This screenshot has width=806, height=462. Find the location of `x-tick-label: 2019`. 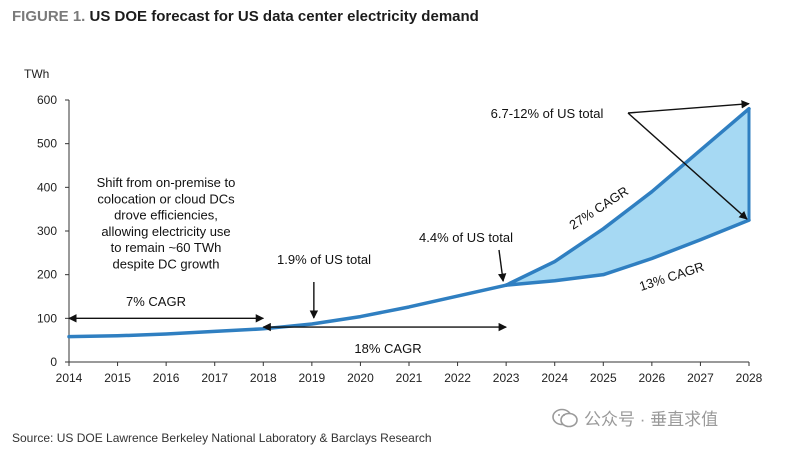

x-tick-label: 2019 is located at coordinates (312, 378).